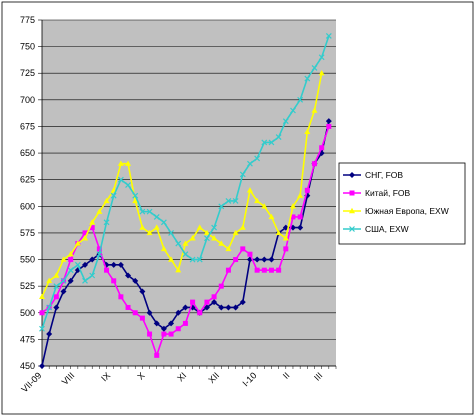 The width and height of the screenshot is (476, 417). Describe the element at coordinates (27, 100) in the screenshot. I see `y-tick-label: 700` at that location.